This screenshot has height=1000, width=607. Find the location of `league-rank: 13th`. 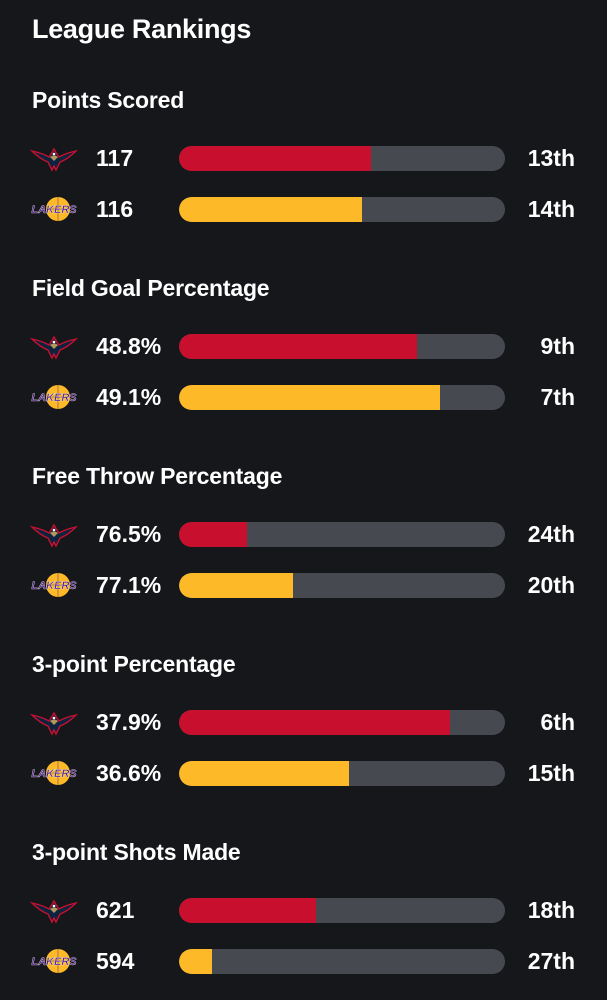

league-rank: 13th is located at coordinates (551, 158).